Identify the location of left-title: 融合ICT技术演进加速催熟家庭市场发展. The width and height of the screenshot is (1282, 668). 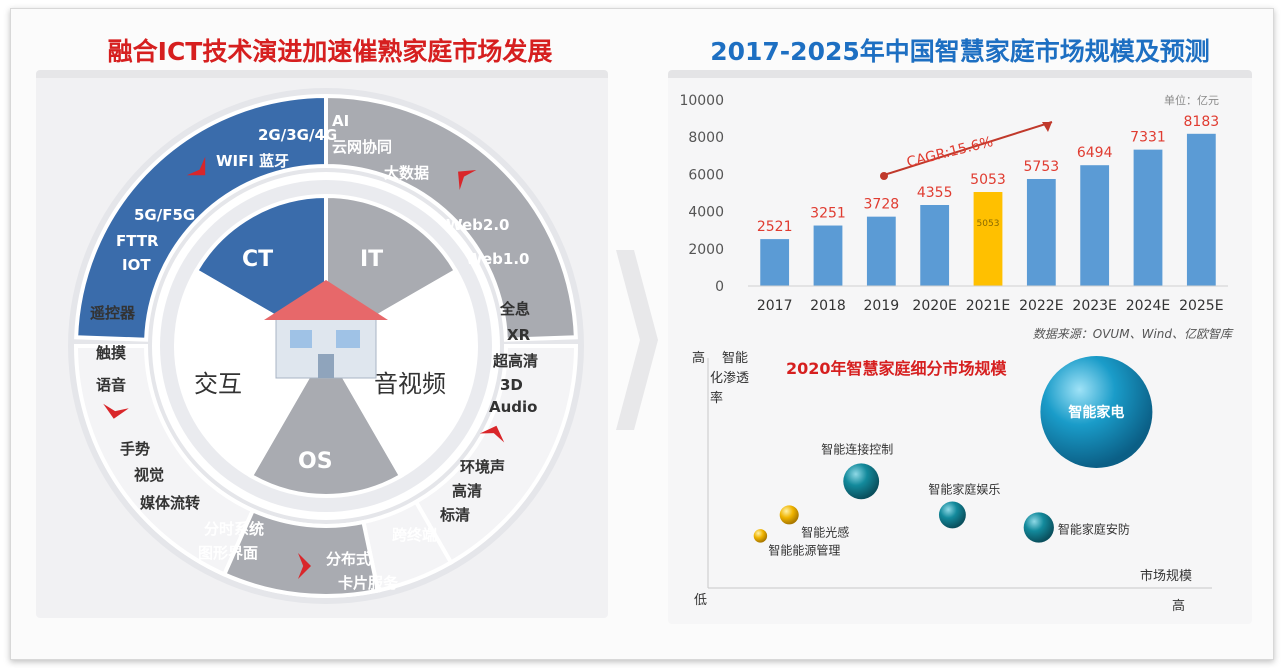
(330, 51).